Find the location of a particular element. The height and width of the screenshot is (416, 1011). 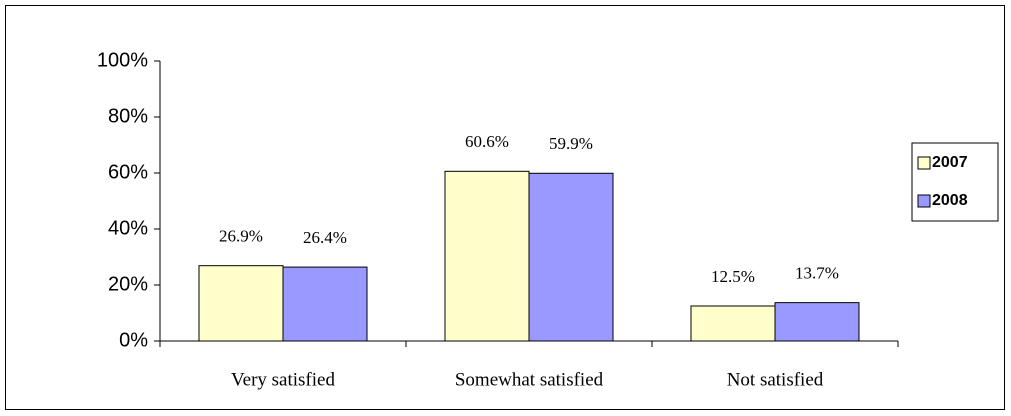

y-tick-label: 60% is located at coordinates (128, 172).